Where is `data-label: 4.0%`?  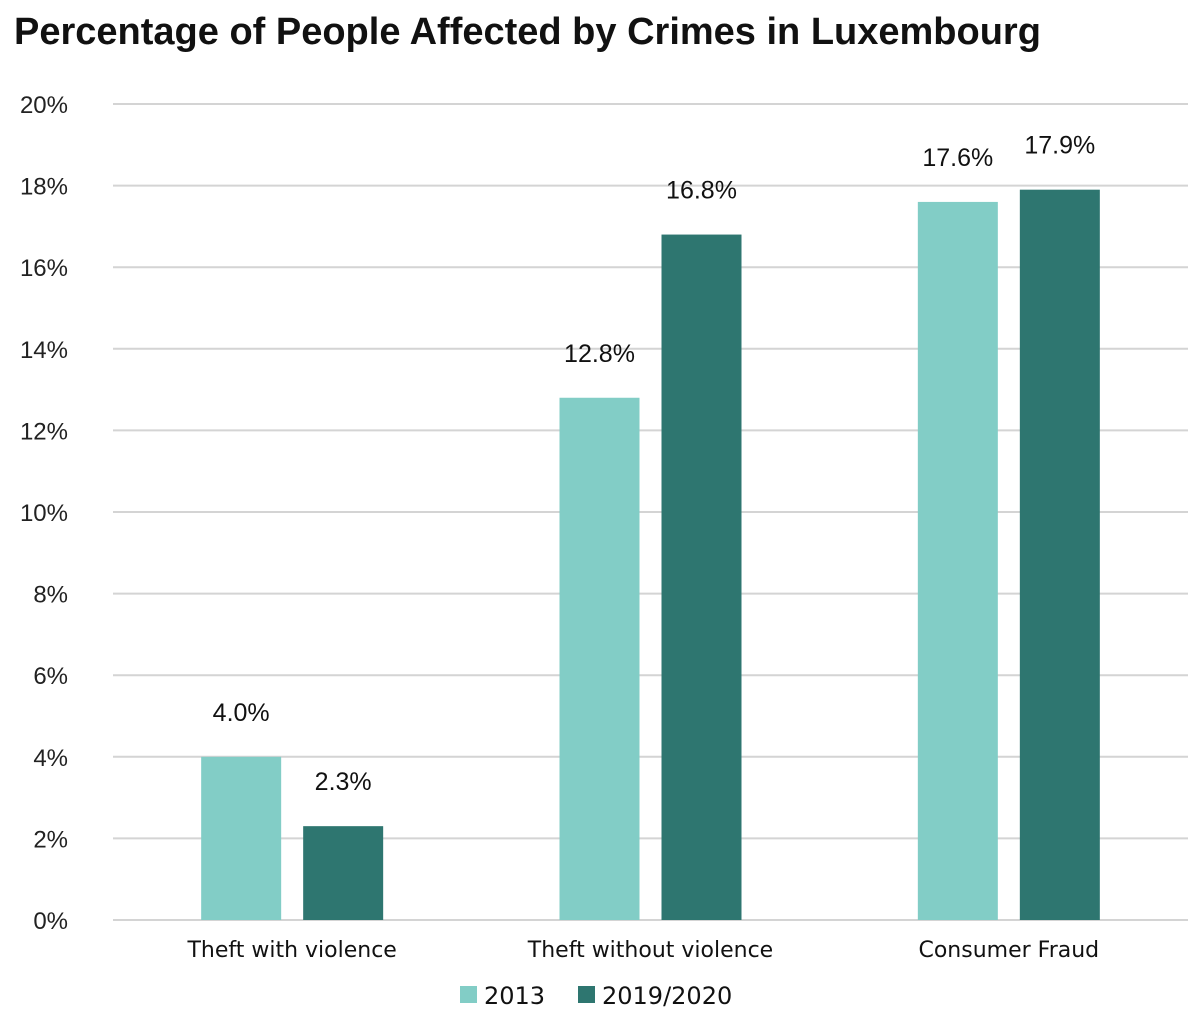
data-label: 4.0% is located at coordinates (241, 713).